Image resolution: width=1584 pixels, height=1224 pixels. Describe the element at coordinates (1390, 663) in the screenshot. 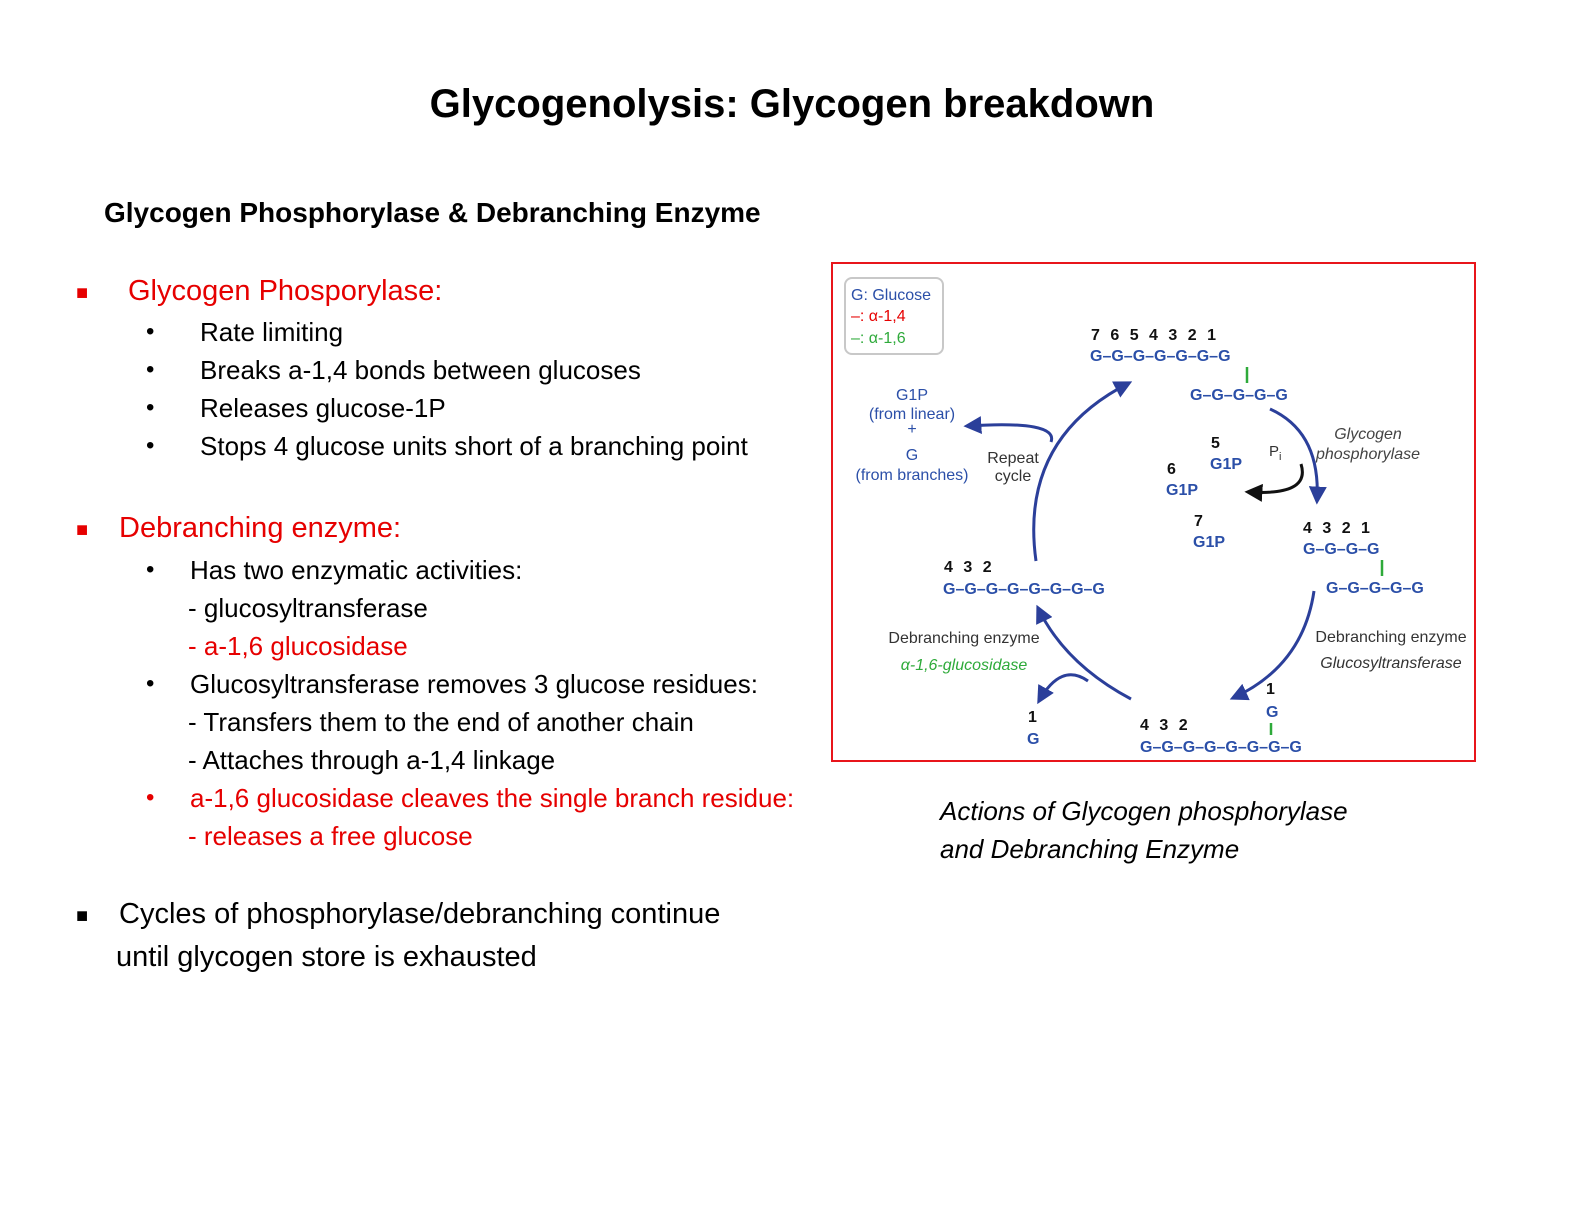

I see `glucosyltransferase-label: Glucosyltransferase` at that location.